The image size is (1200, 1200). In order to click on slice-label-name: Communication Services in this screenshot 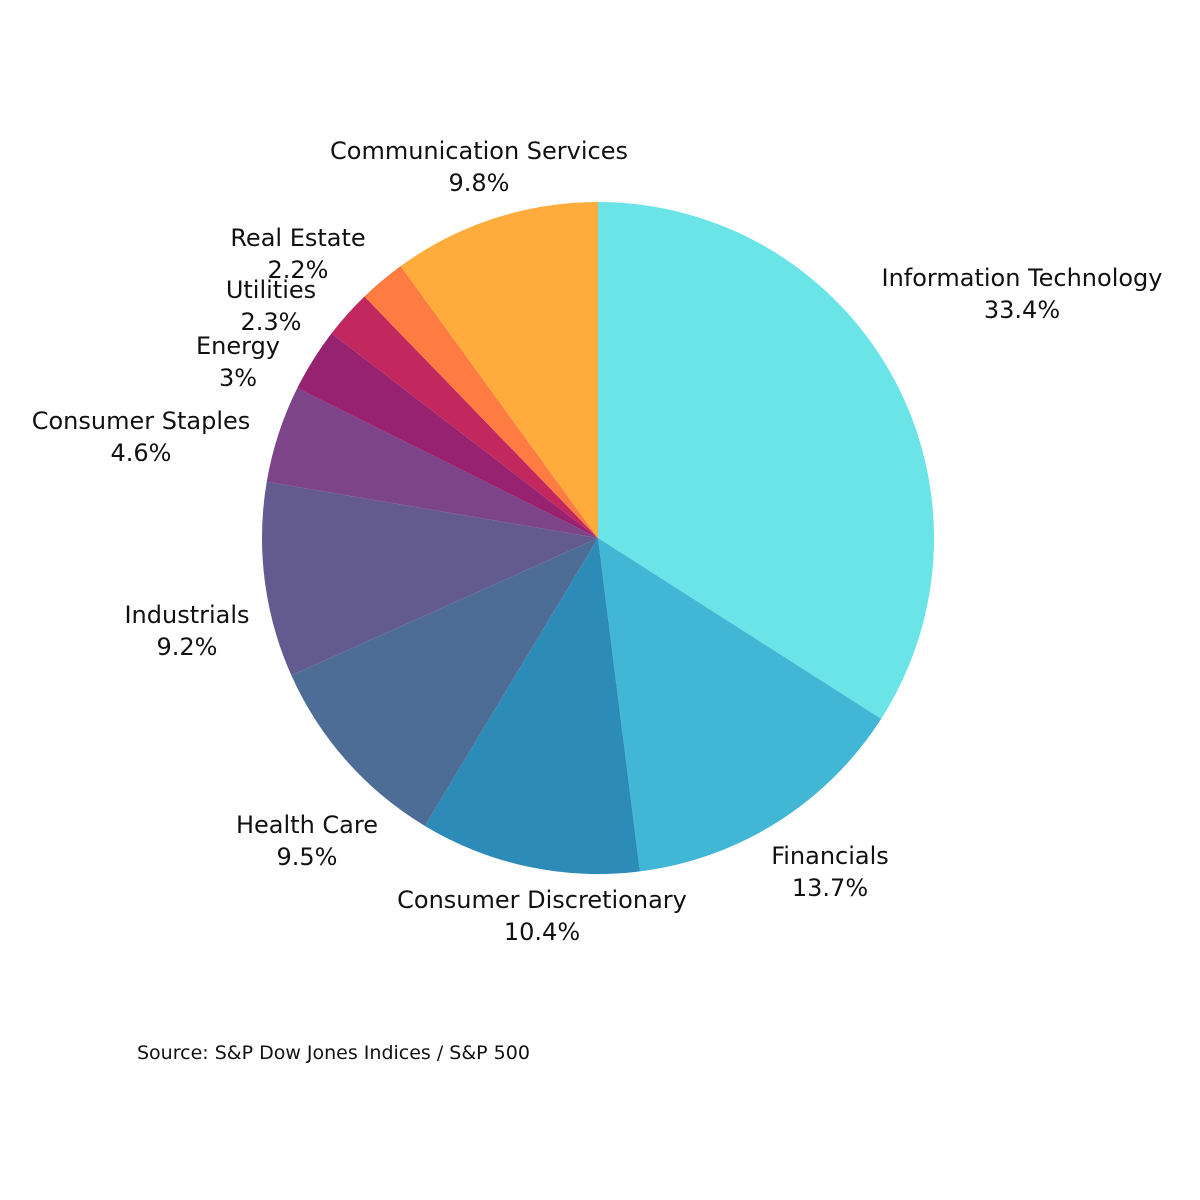, I will do `click(479, 151)`.